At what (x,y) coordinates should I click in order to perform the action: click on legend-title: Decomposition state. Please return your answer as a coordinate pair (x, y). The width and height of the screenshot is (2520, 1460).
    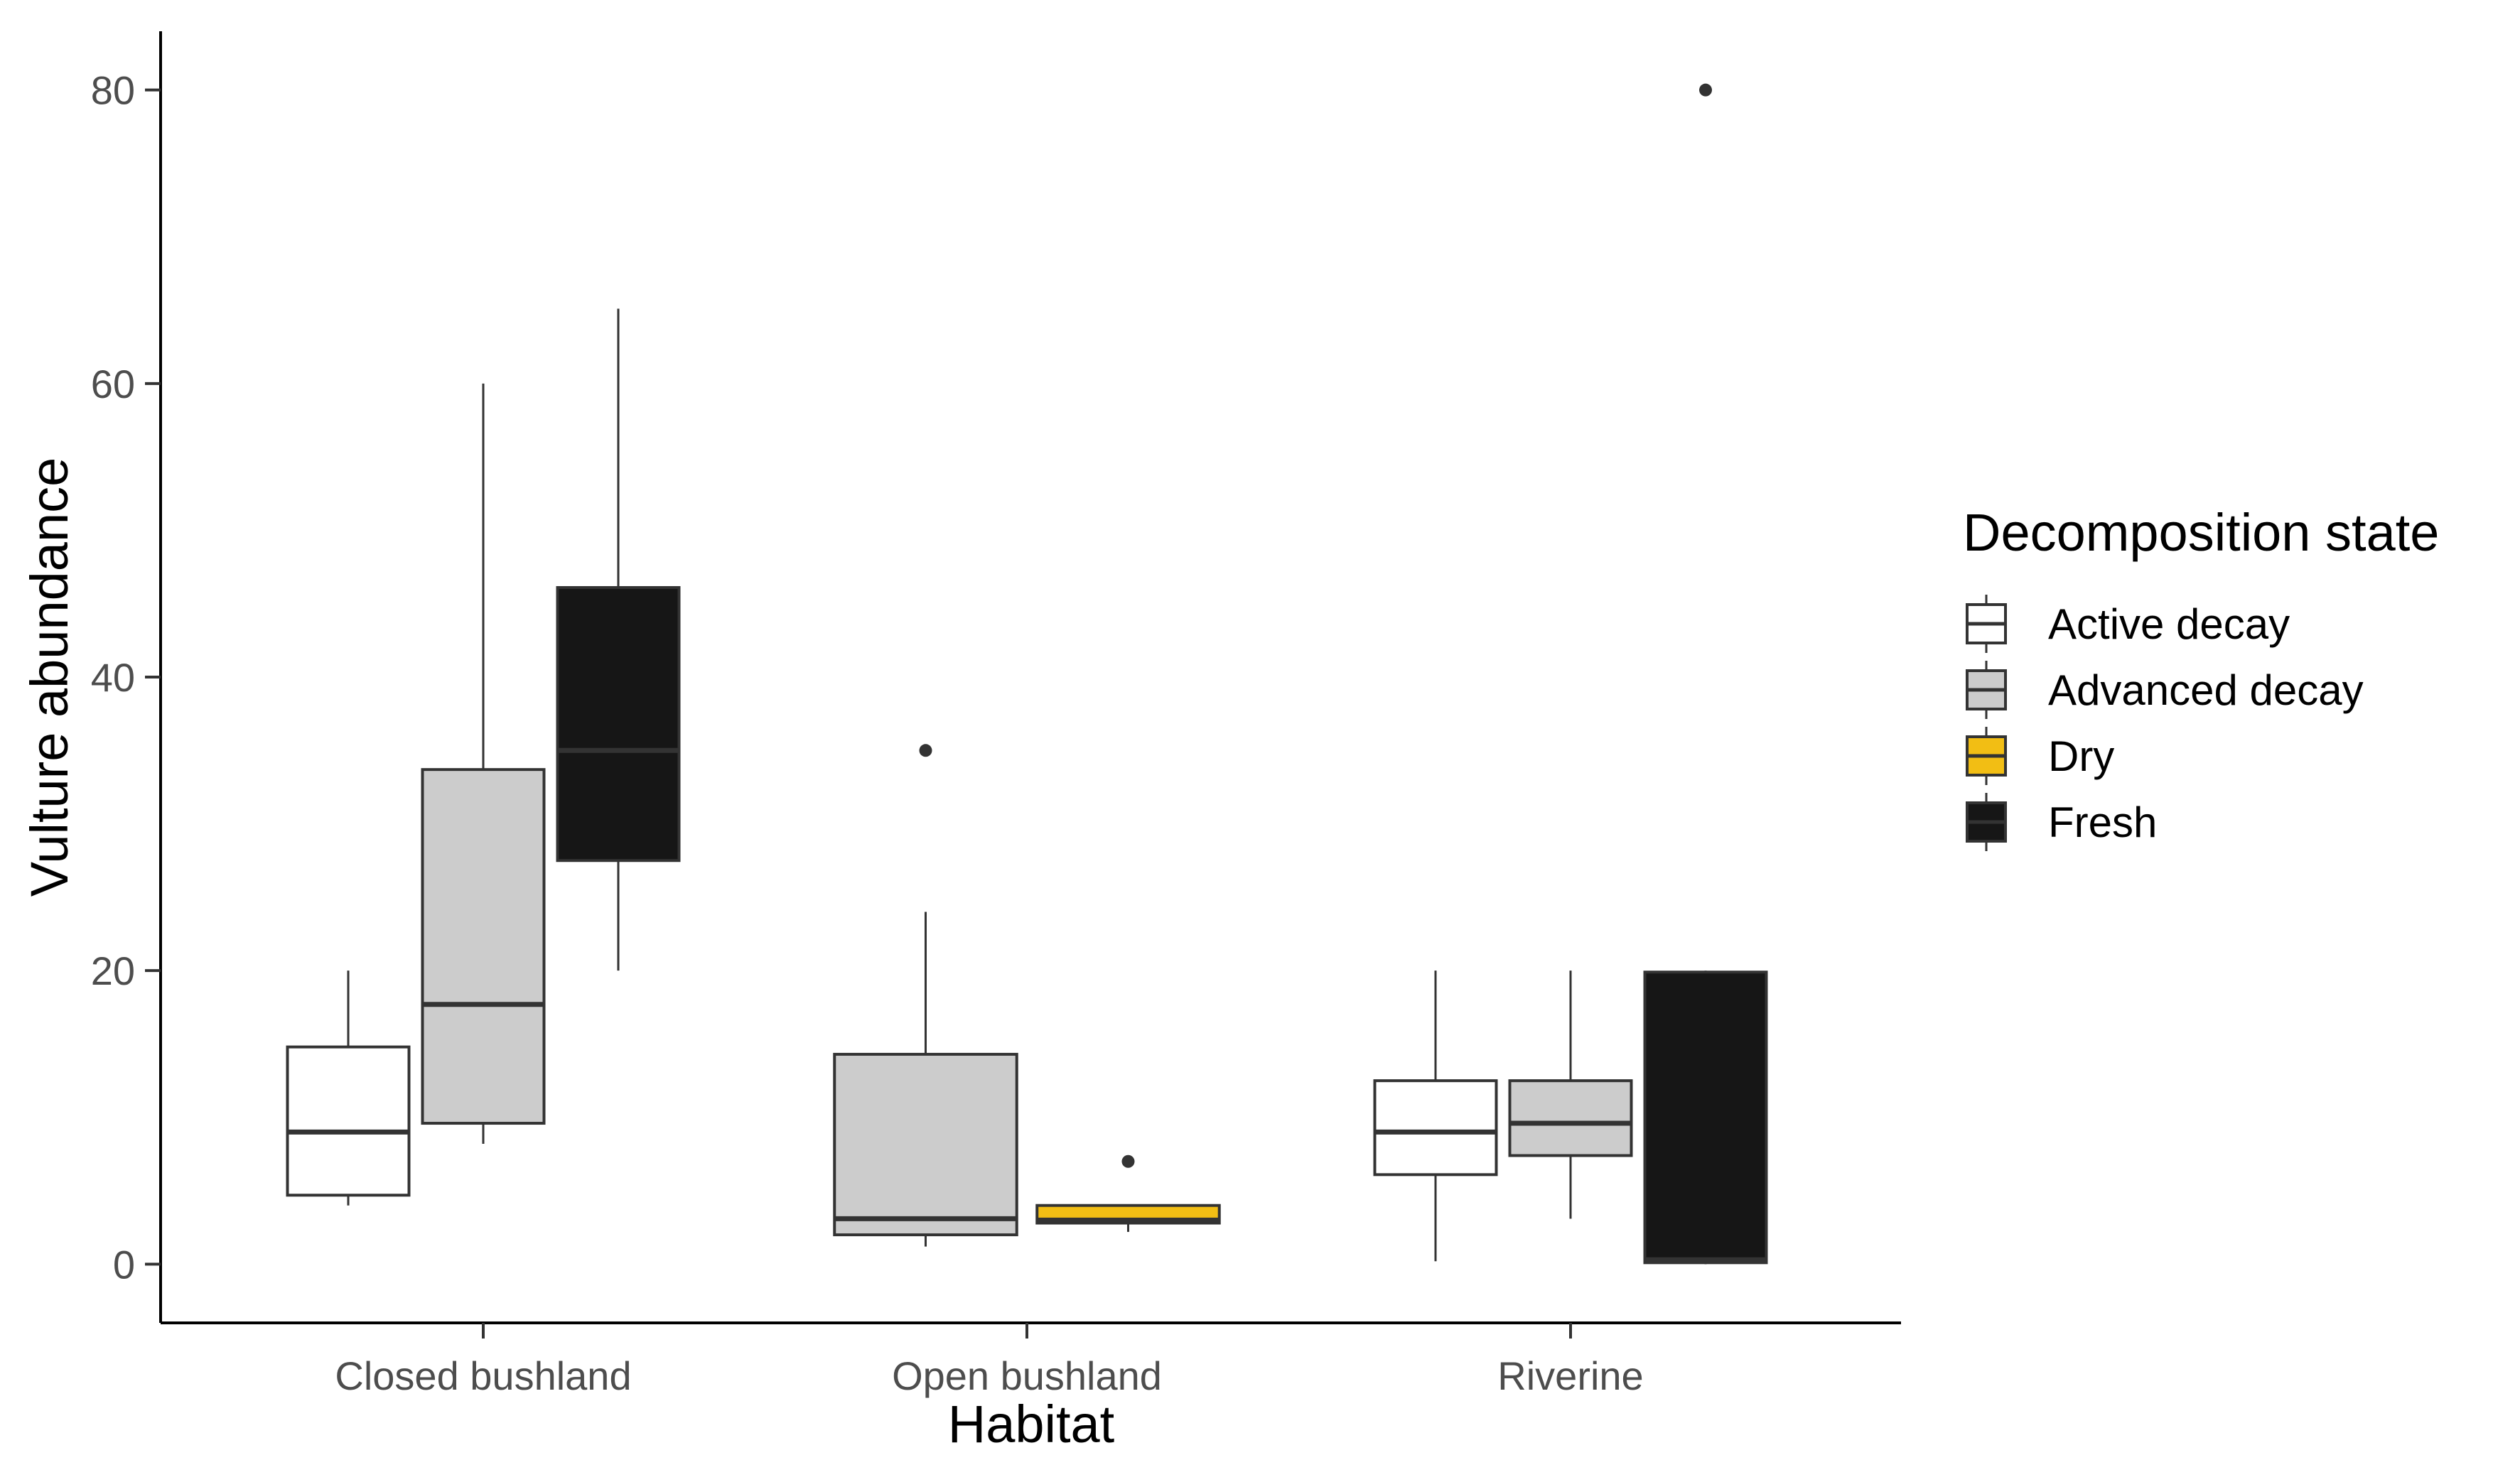
    Looking at the image, I should click on (2201, 532).